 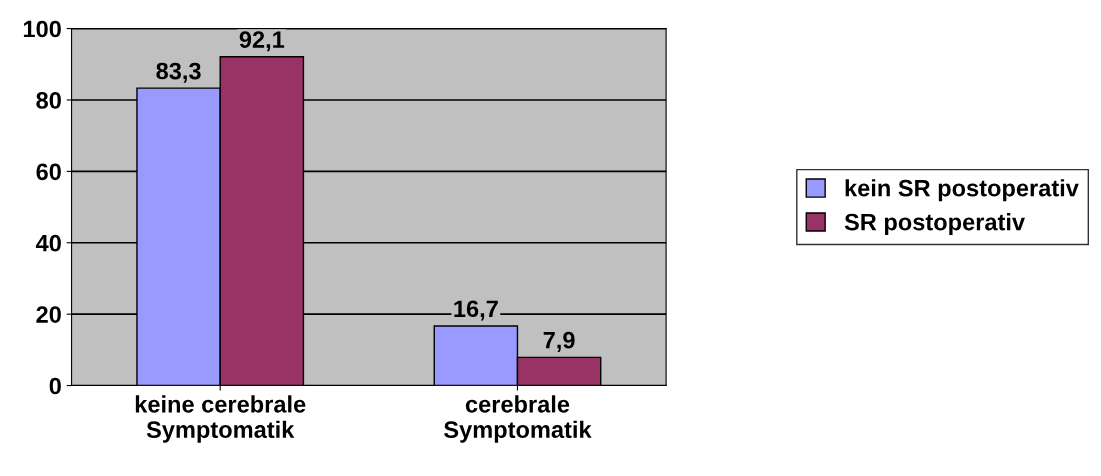 I want to click on x-tick-label: keine cerebrale Symptomatik, so click(x=220, y=419).